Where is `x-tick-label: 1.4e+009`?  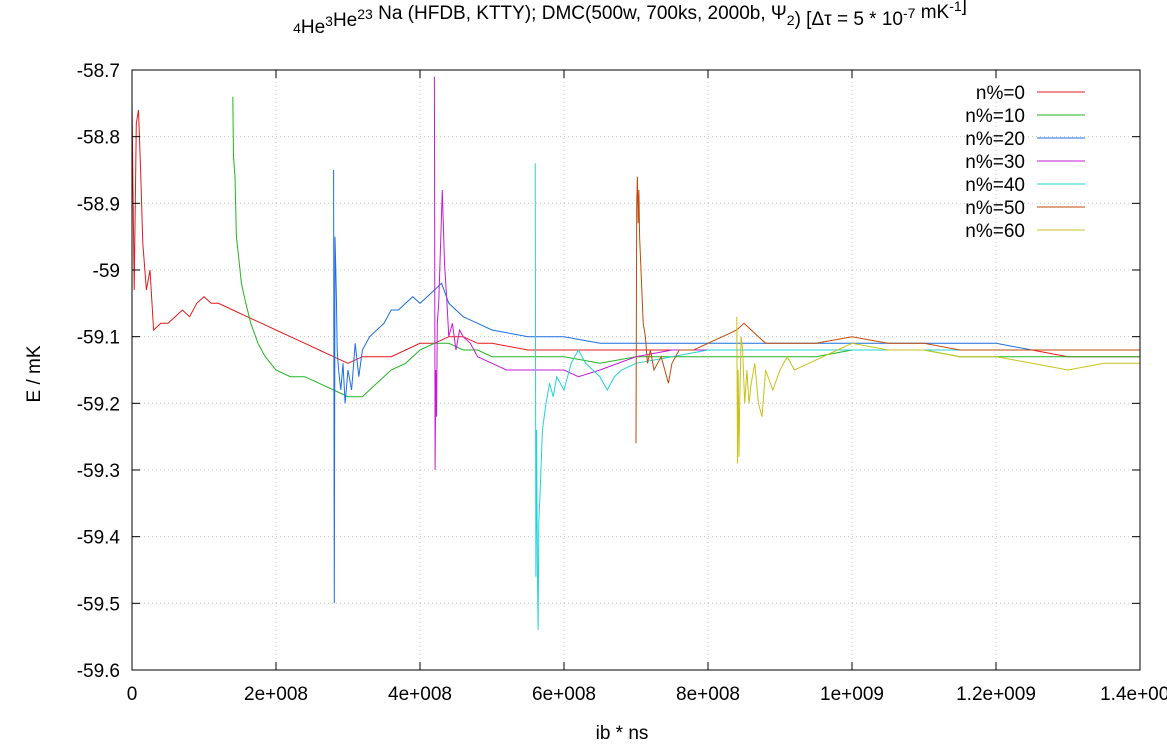 x-tick-label: 1.4e+009 is located at coordinates (1133, 694).